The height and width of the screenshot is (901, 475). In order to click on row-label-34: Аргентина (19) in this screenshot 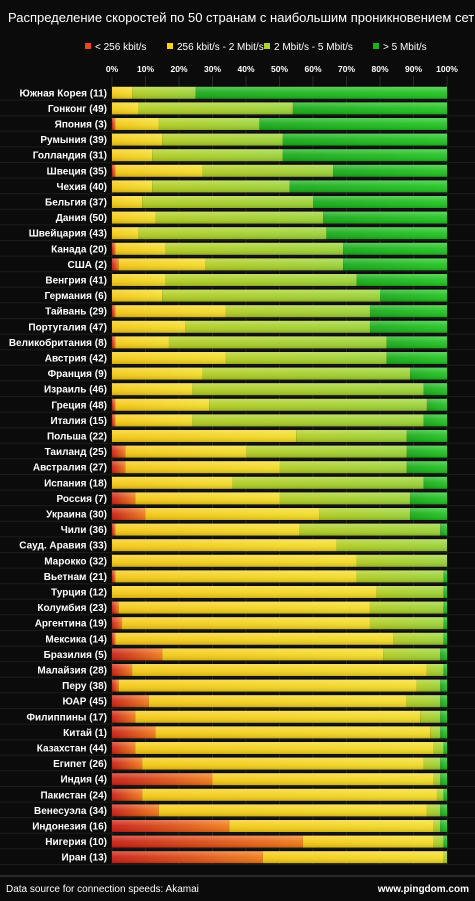, I will do `click(71, 624)`.